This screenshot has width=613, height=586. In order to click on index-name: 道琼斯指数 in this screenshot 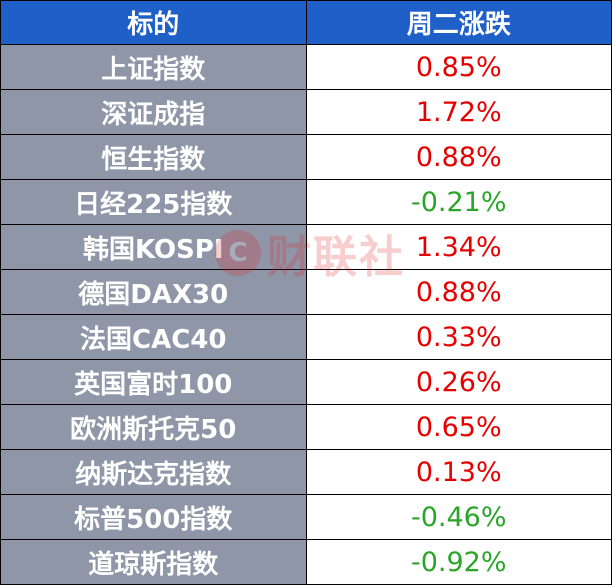, I will do `click(153, 562)`.